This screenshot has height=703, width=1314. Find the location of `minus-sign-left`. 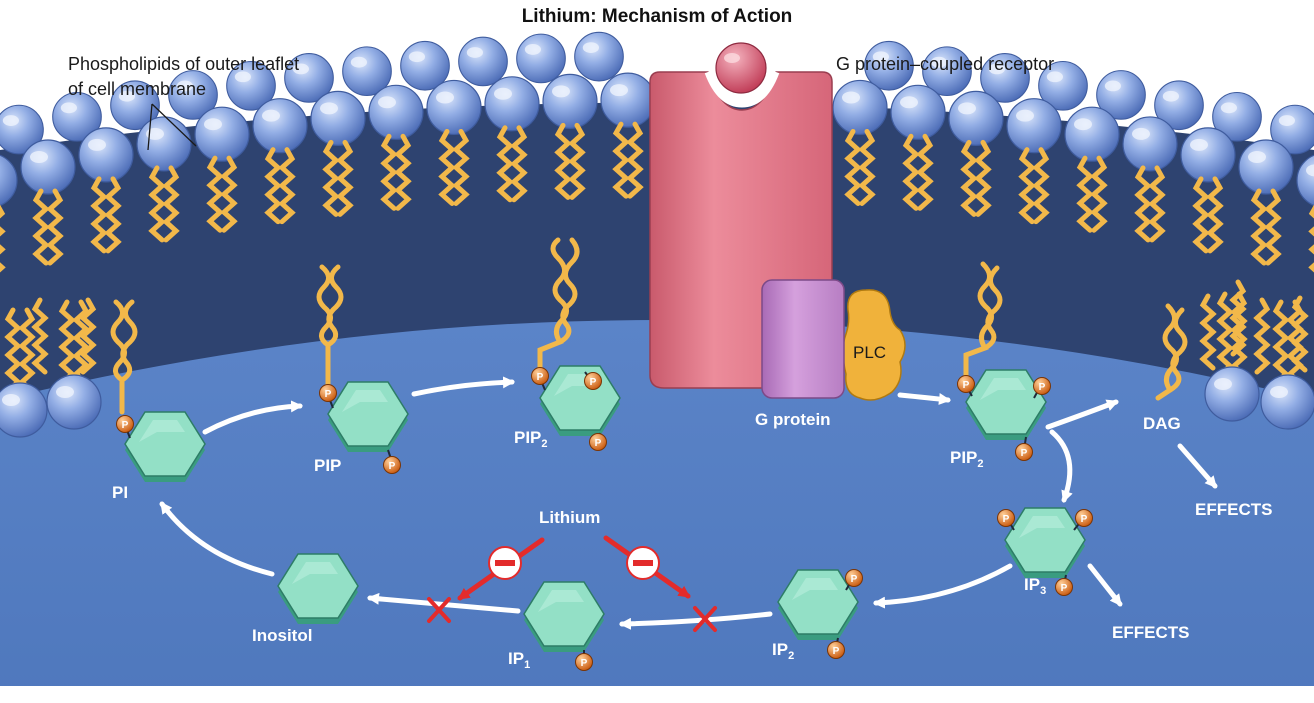

minus-sign-left is located at coordinates (505, 563).